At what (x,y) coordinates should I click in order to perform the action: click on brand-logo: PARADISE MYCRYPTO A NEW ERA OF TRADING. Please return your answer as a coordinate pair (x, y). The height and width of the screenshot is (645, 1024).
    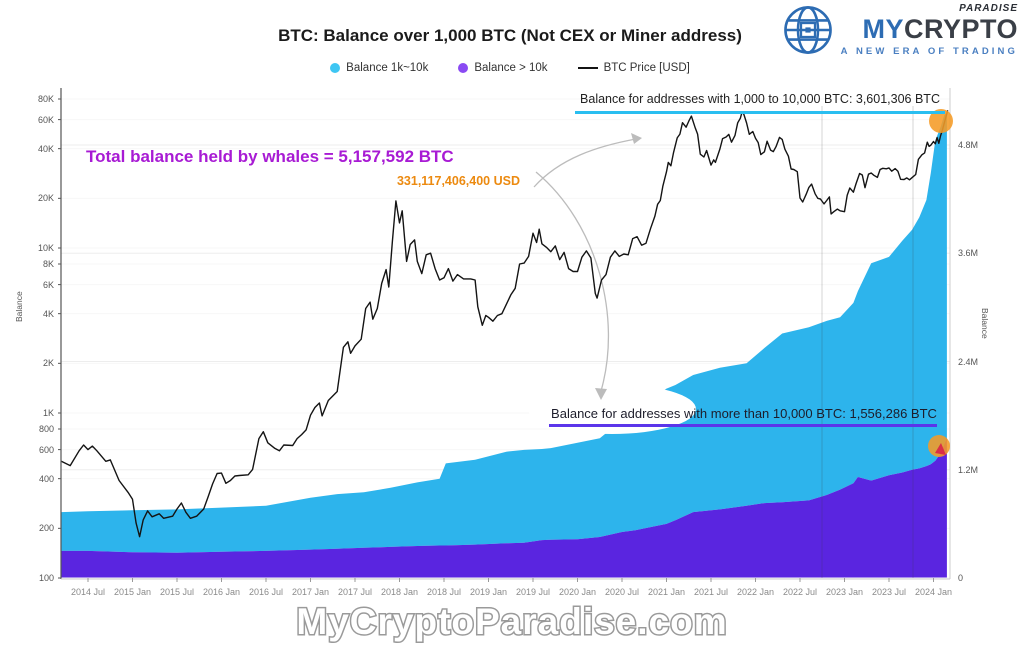
    Looking at the image, I should click on (900, 30).